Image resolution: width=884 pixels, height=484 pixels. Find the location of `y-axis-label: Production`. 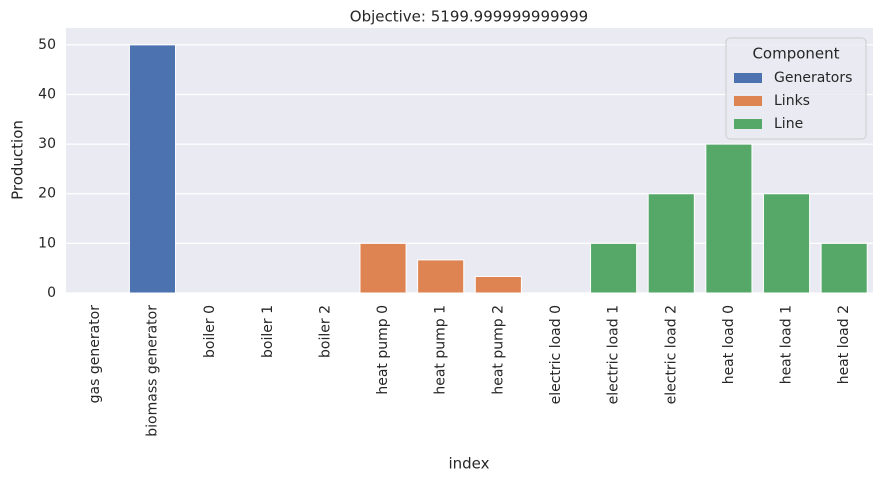

y-axis-label: Production is located at coordinates (18, 160).